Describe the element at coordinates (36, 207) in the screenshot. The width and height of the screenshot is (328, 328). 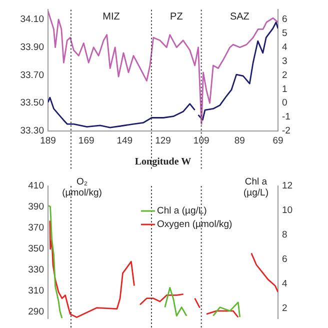
I see `y-tick-label: 390` at that location.